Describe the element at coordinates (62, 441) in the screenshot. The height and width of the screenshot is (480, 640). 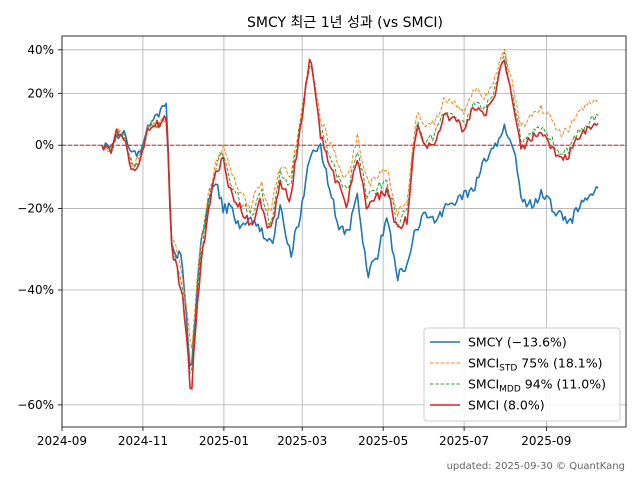
I see `x-tick-label: 2024-09` at that location.